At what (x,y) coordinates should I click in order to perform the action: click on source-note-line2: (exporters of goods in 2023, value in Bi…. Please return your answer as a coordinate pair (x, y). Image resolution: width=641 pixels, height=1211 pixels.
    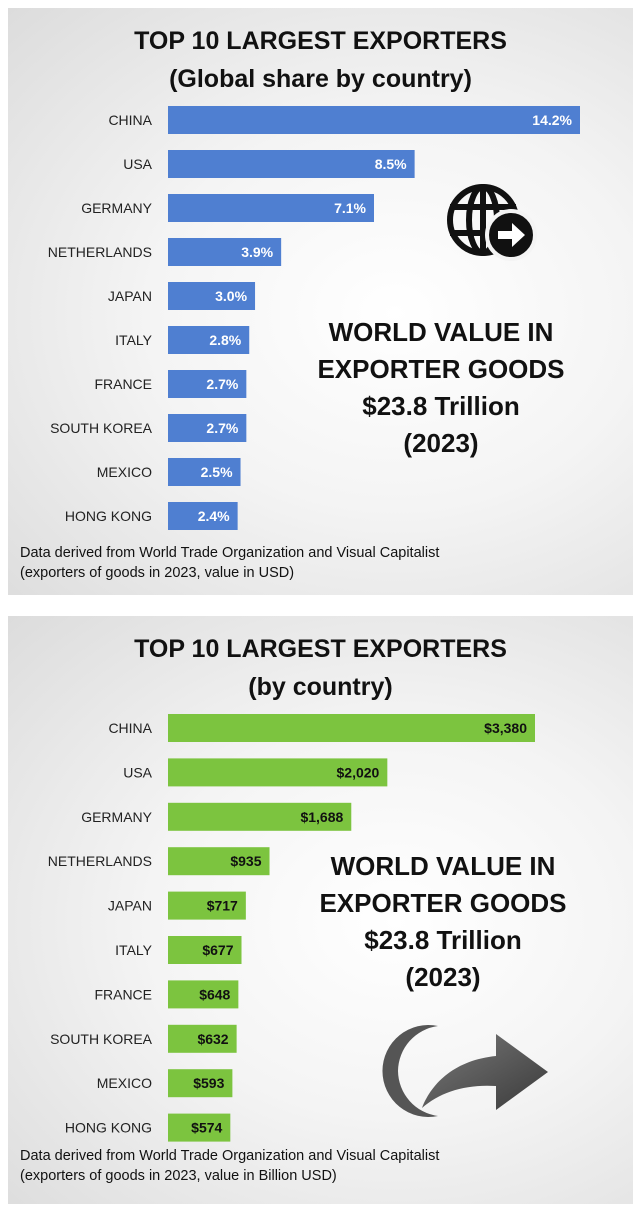
    Looking at the image, I should click on (178, 1176).